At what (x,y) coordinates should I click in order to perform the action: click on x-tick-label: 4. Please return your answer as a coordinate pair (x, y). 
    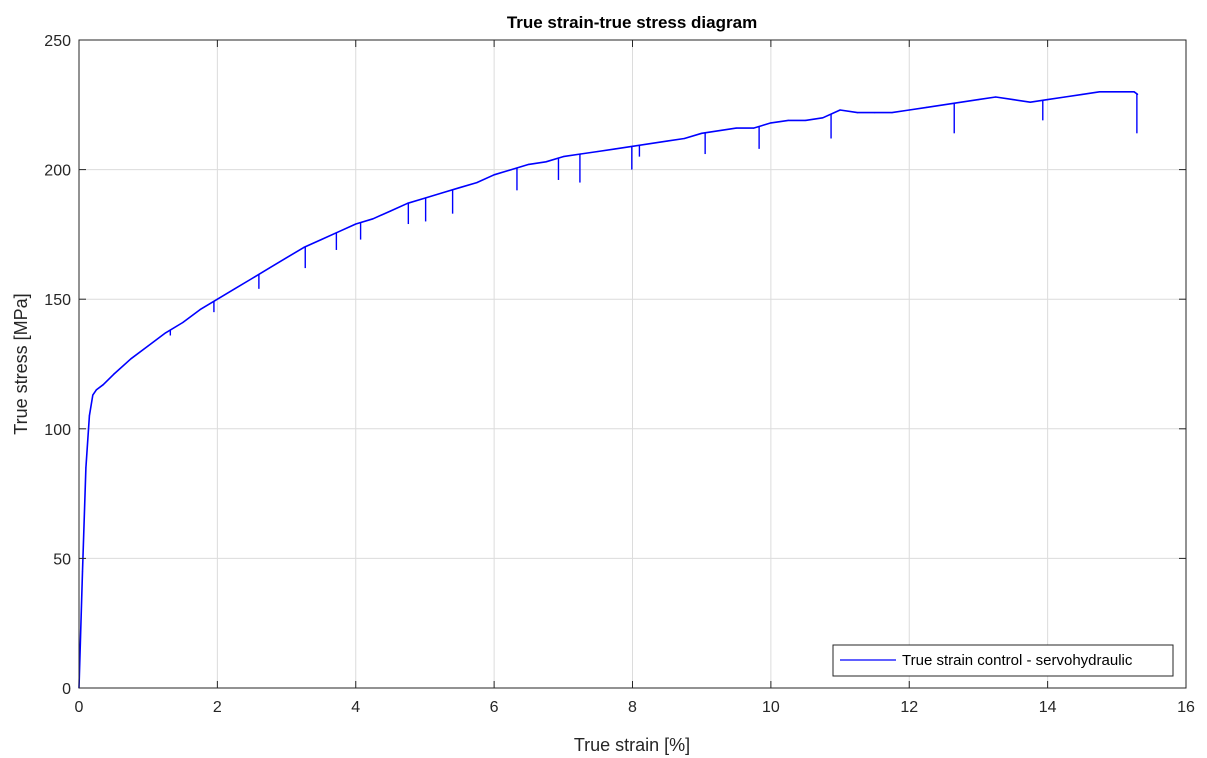
    Looking at the image, I should click on (355, 707).